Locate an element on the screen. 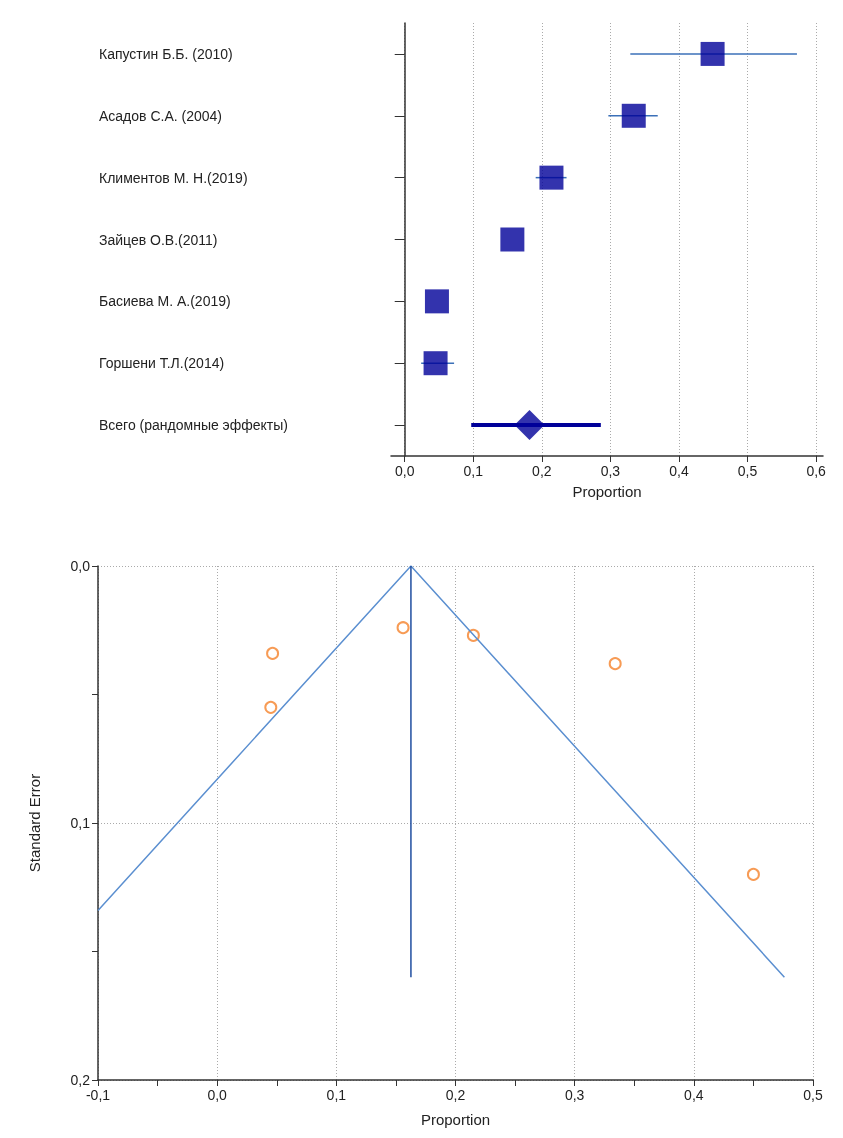 This screenshot has height=1138, width=843. y-tick-label: Басиева М. А.(2019) is located at coordinates (165, 301).